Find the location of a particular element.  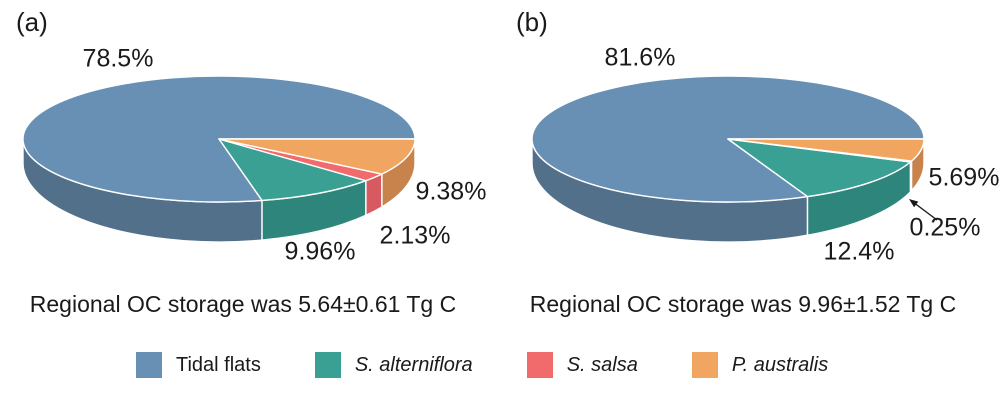

legend-label-s-salsa: S. salsa is located at coordinates (602, 364).